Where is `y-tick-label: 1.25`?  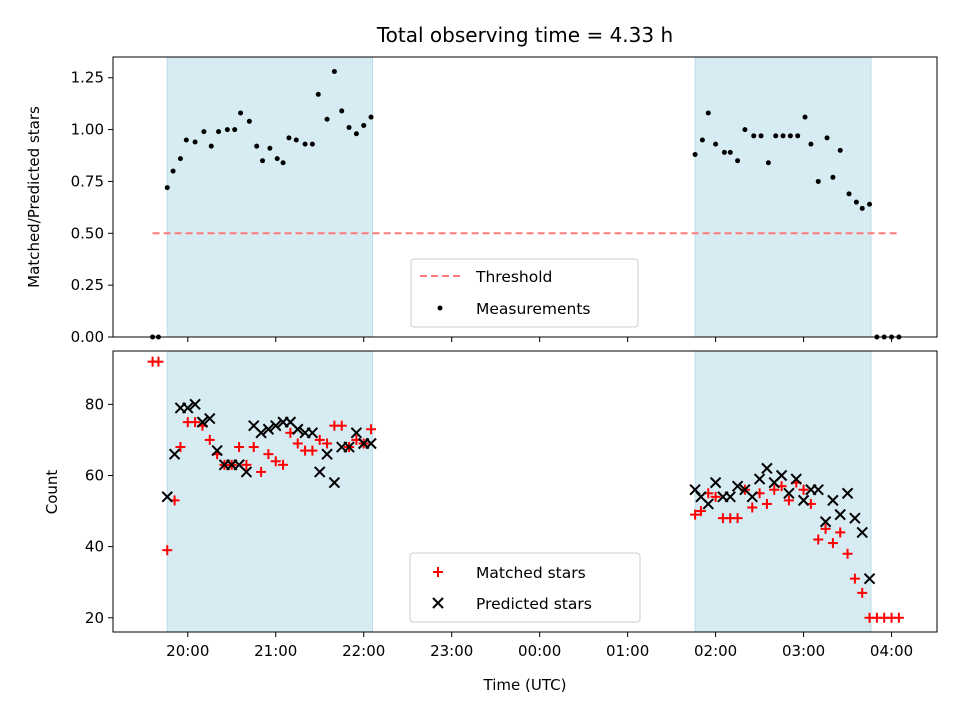 y-tick-label: 1.25 is located at coordinates (87, 78).